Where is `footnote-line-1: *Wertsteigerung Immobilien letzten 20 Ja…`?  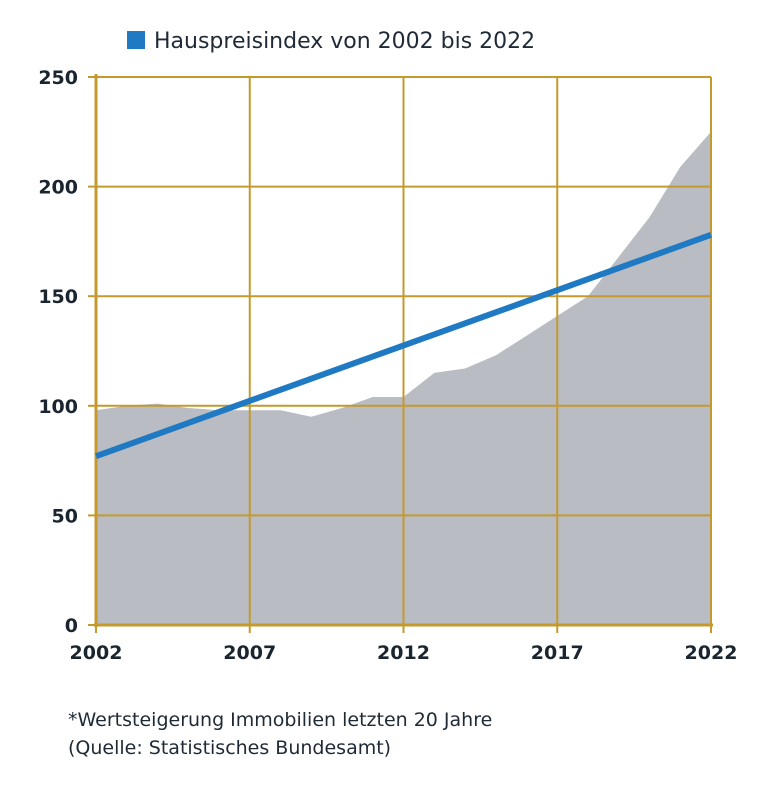 footnote-line-1: *Wertsteigerung Immobilien letzten 20 Ja… is located at coordinates (280, 720).